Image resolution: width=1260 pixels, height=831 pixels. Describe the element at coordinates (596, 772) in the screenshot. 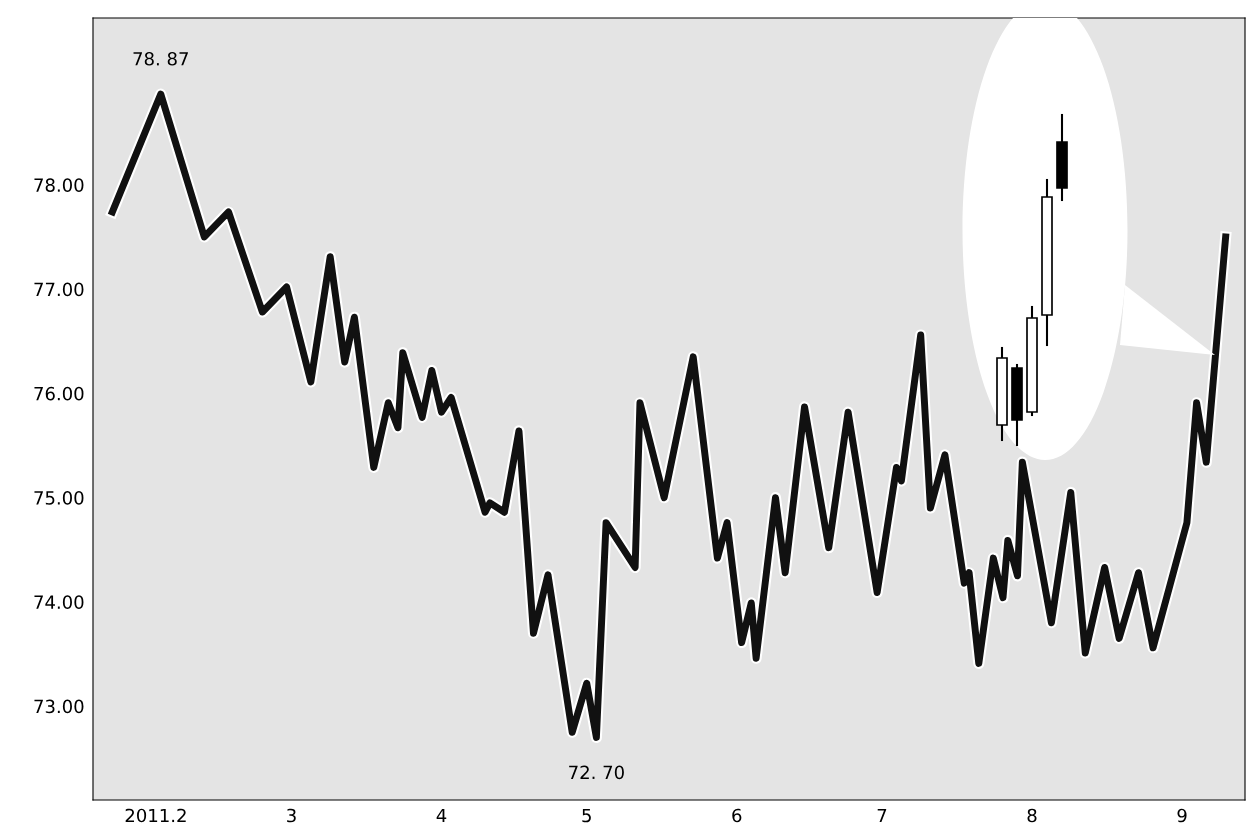

I see `annotation: 72. 70` at that location.